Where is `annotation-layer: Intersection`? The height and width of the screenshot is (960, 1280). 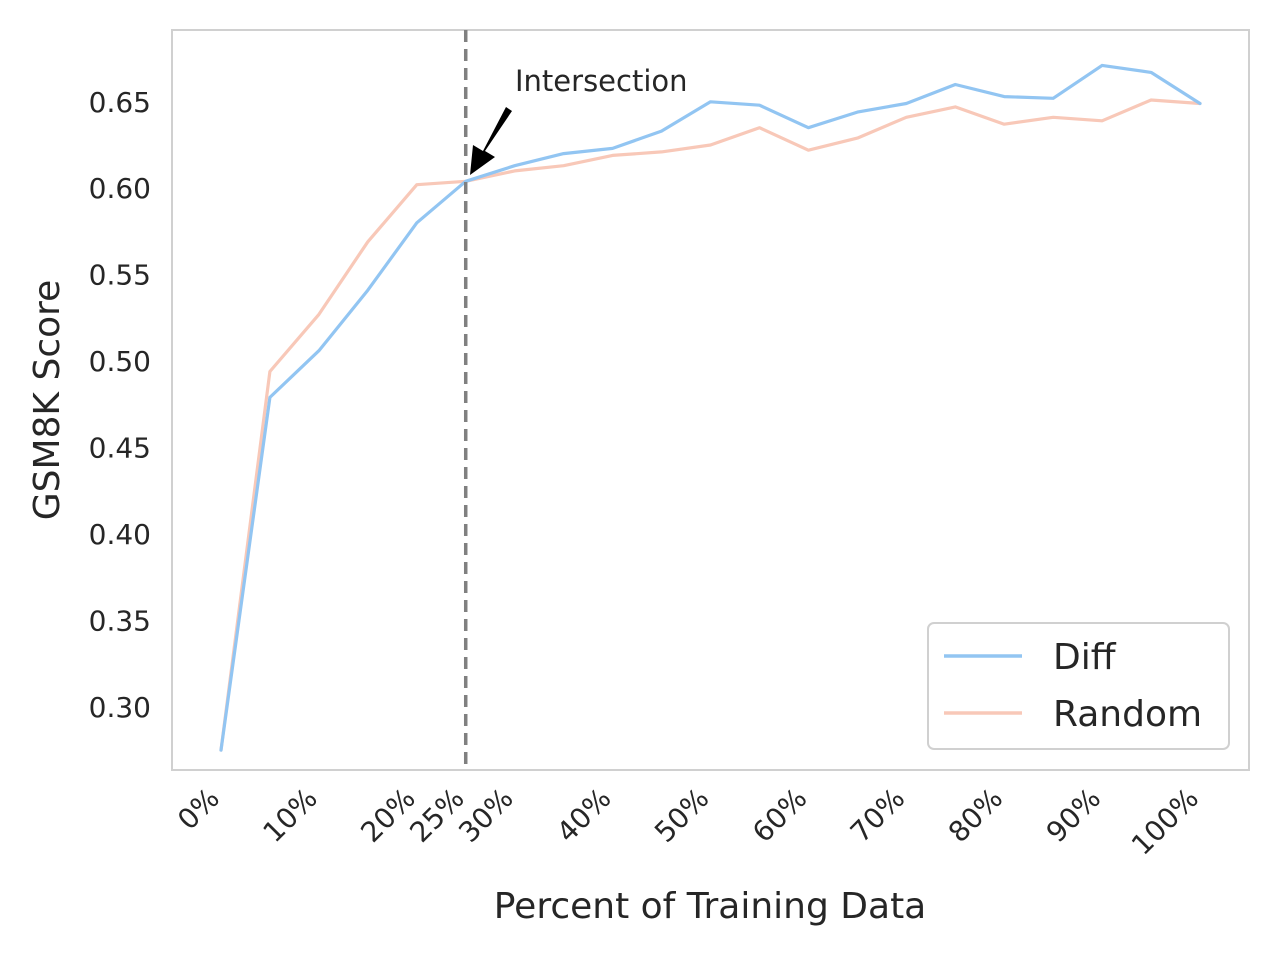
annotation-layer: Intersection is located at coordinates (579, 119).